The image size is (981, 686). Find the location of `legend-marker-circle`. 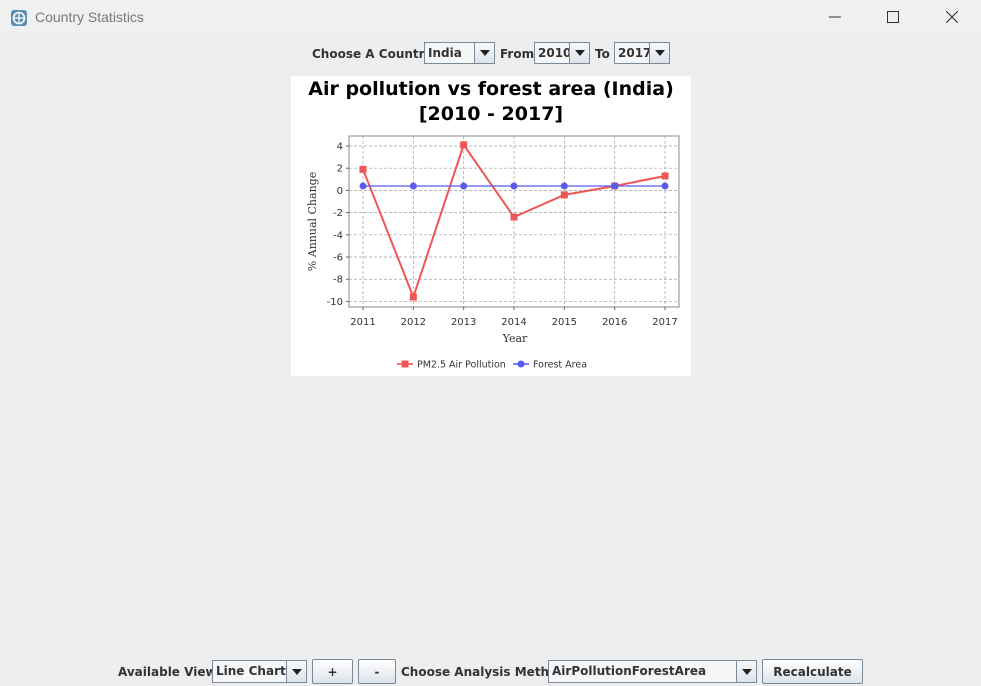

legend-marker-circle is located at coordinates (521, 364).